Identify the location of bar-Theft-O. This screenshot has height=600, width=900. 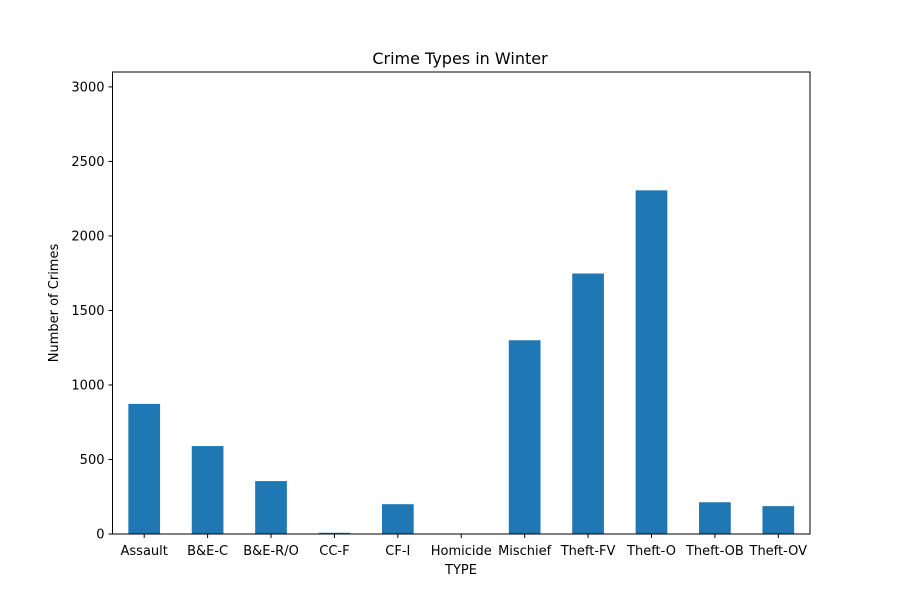
(651, 362).